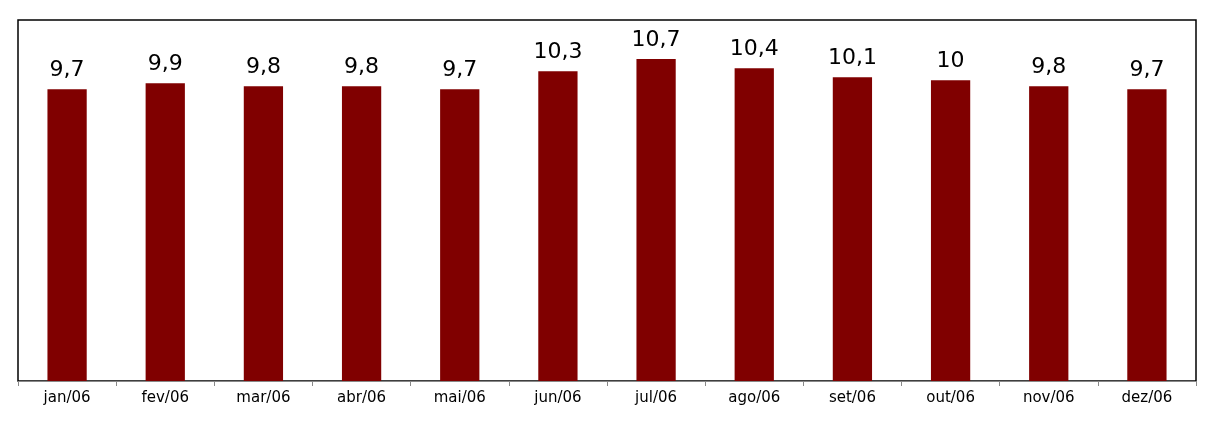 This screenshot has height=425, width=1214. What do you see at coordinates (557, 396) in the screenshot?
I see `x-tick-label: jun/06` at bounding box center [557, 396].